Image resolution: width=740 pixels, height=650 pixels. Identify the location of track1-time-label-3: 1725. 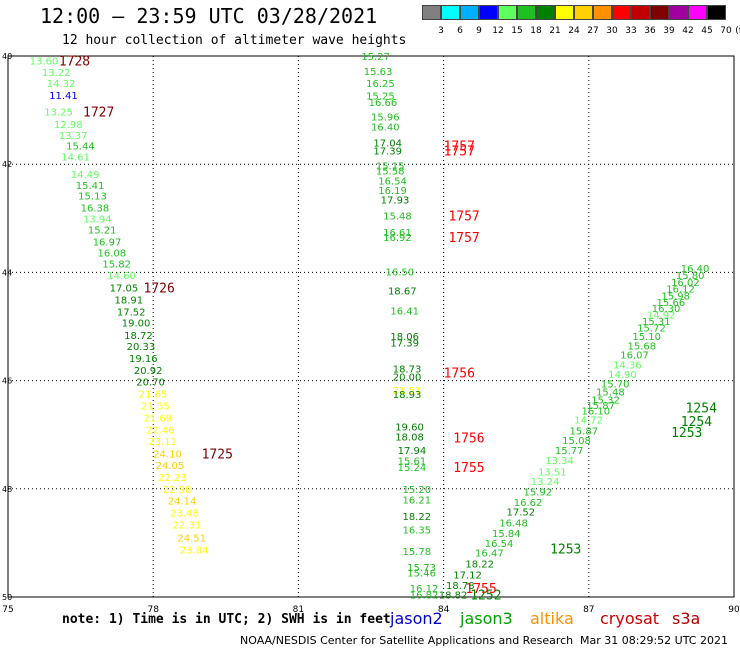
(217, 455).